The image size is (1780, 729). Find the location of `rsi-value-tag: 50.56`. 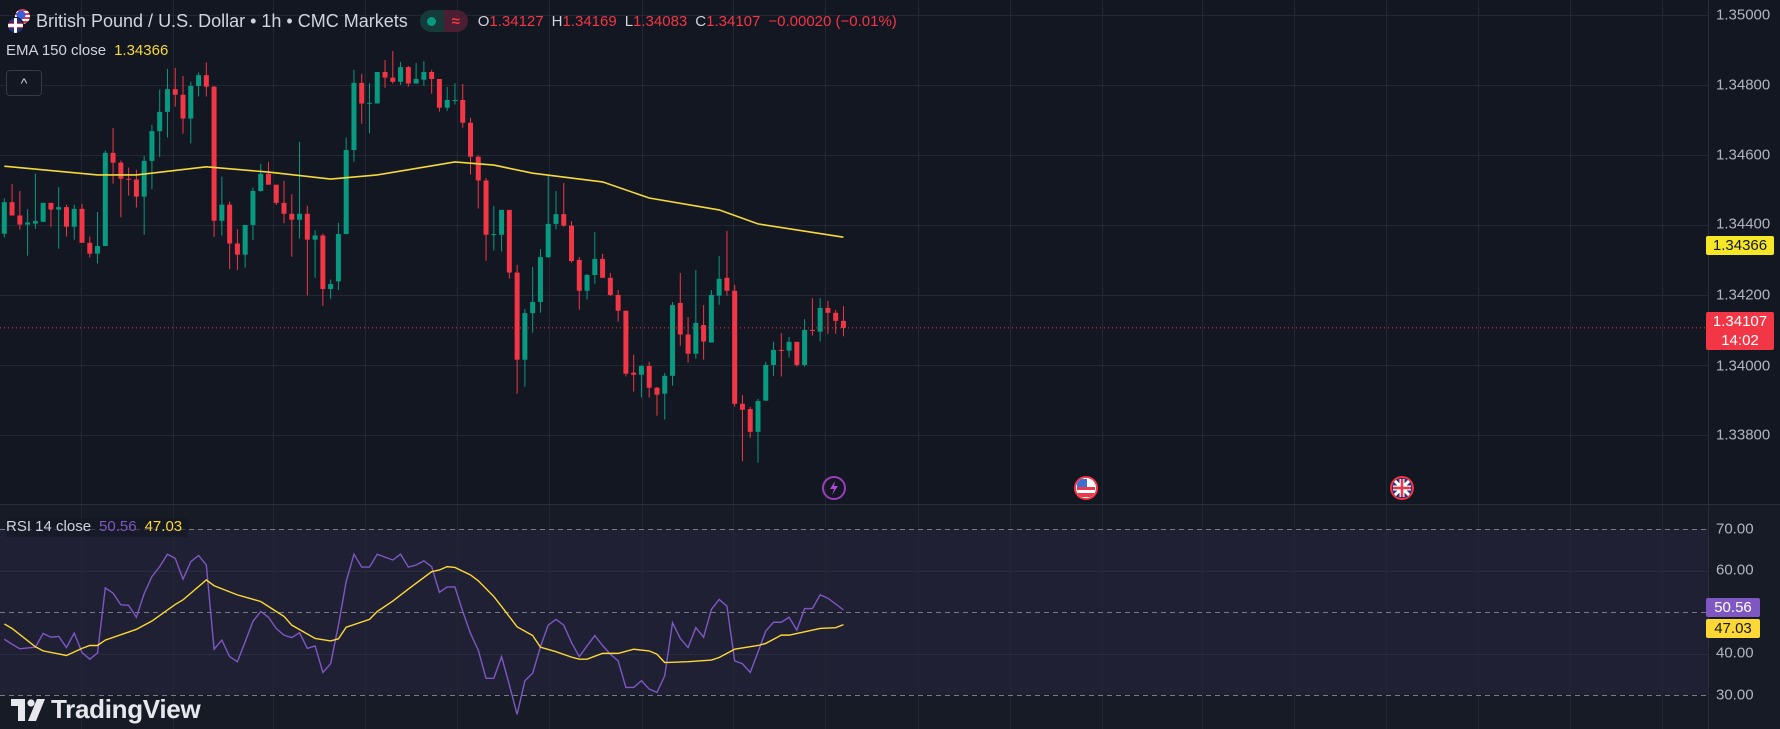

rsi-value-tag: 50.56 is located at coordinates (1733, 607).